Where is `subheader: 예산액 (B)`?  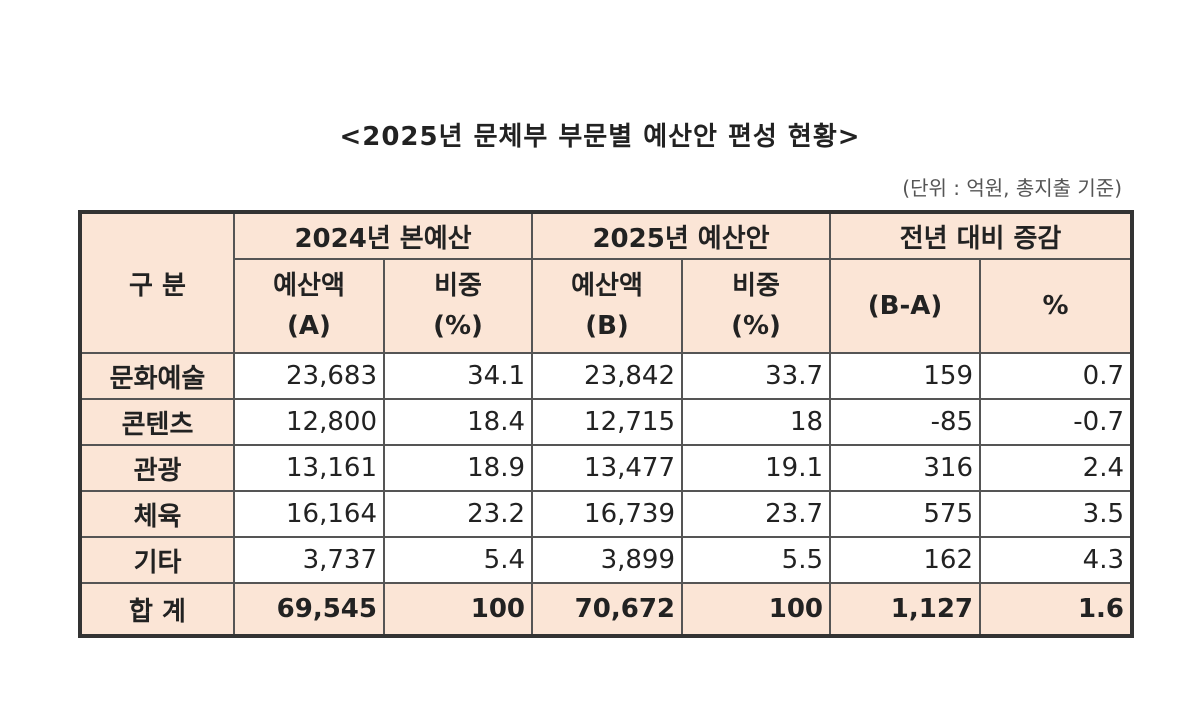
subheader: 예산액 (B) is located at coordinates (607, 306).